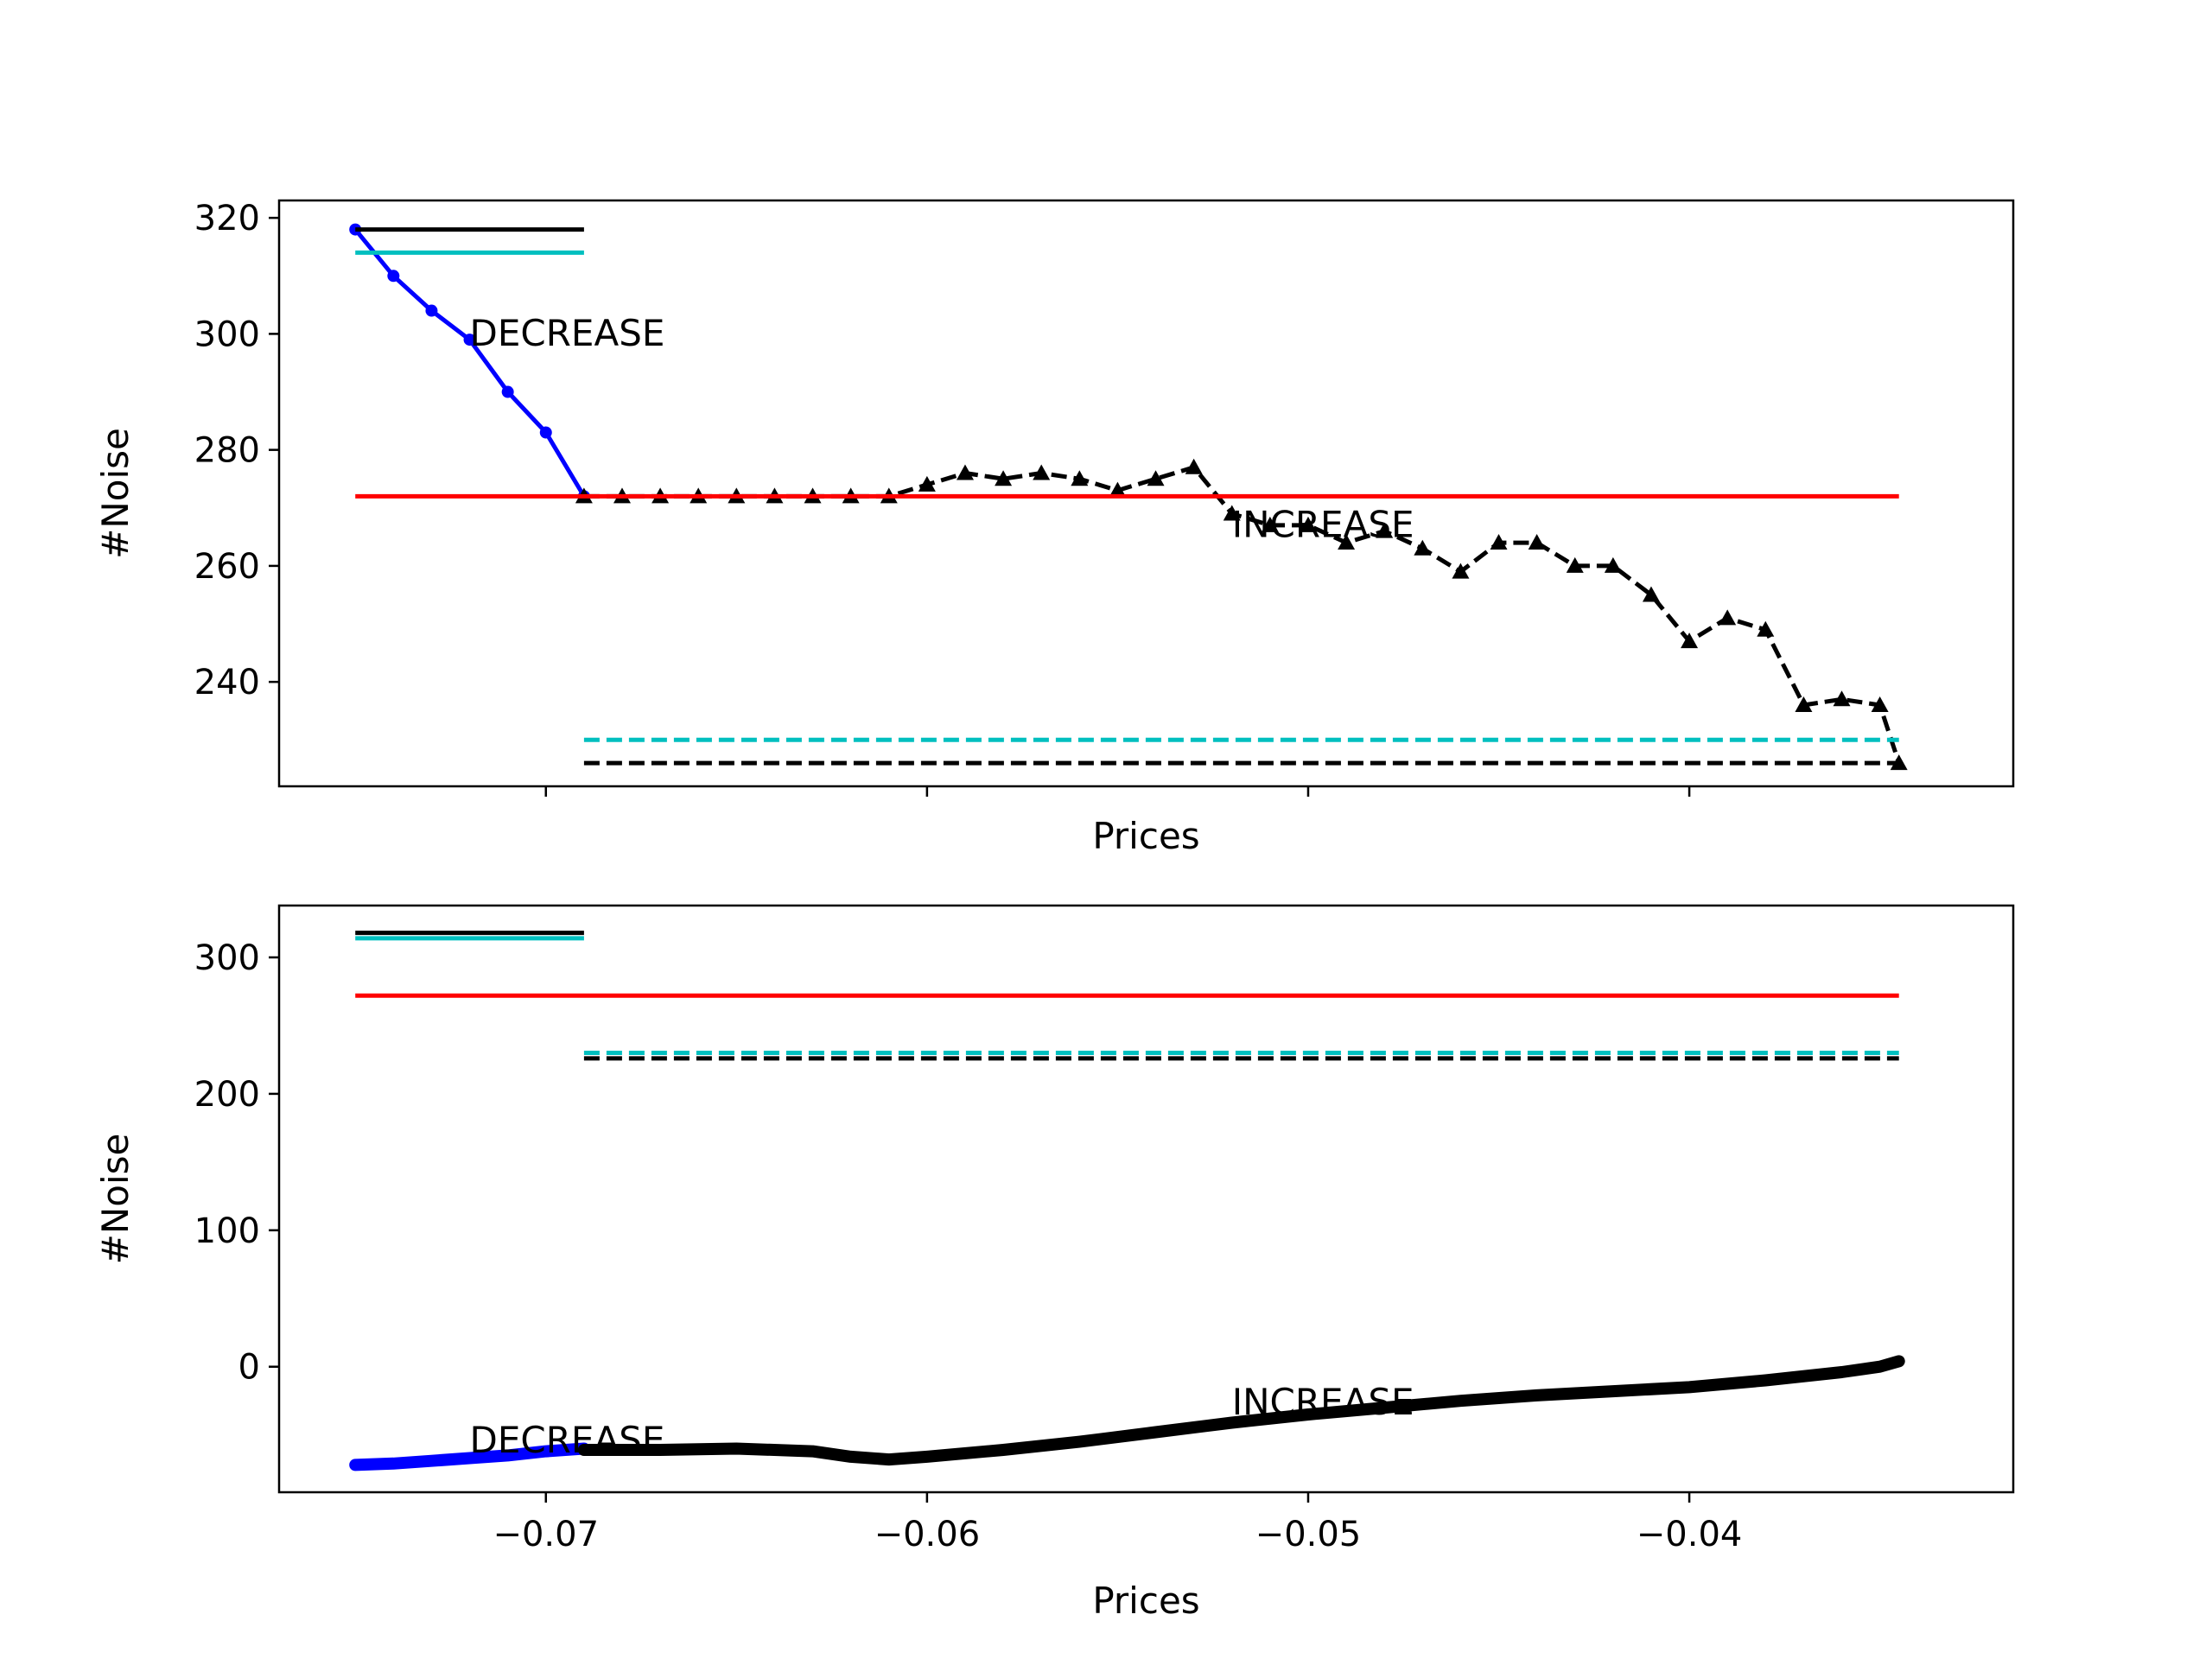 Image resolution: width=2212 pixels, height=1659 pixels. Describe the element at coordinates (1690, 1534) in the screenshot. I see `x-tick-label: −0.04` at that location.